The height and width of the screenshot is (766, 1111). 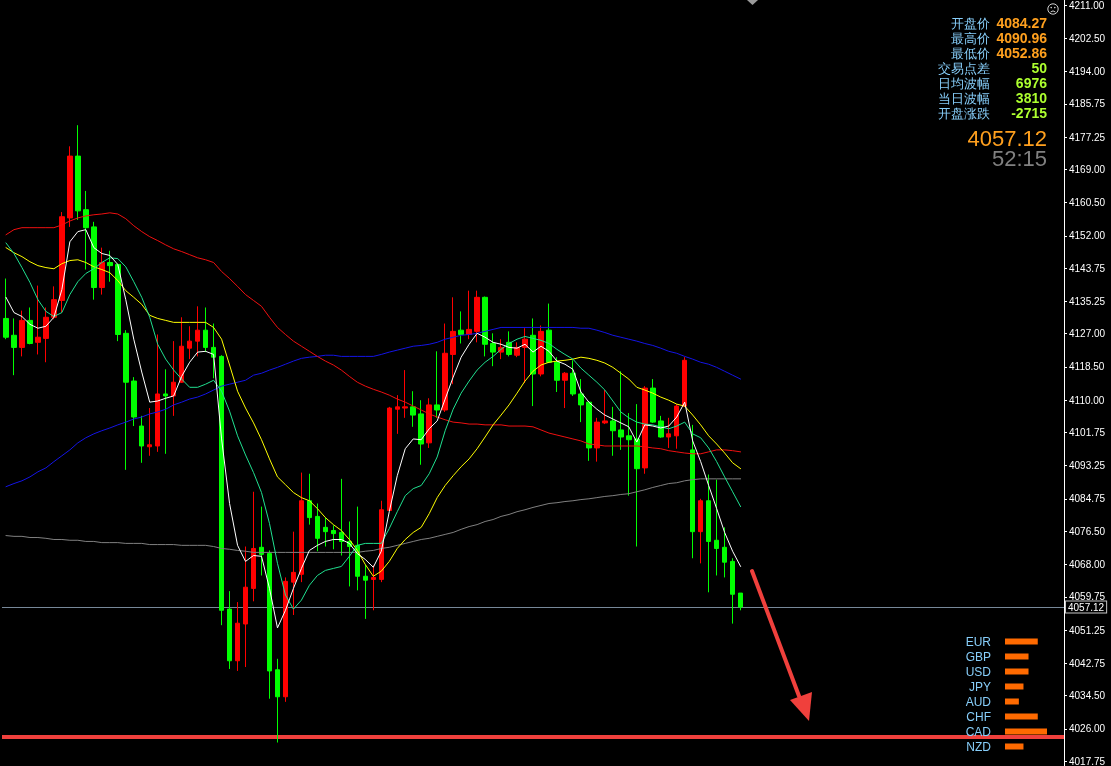 What do you see at coordinates (970, 53) in the screenshot?
I see `annotation: 最低价` at bounding box center [970, 53].